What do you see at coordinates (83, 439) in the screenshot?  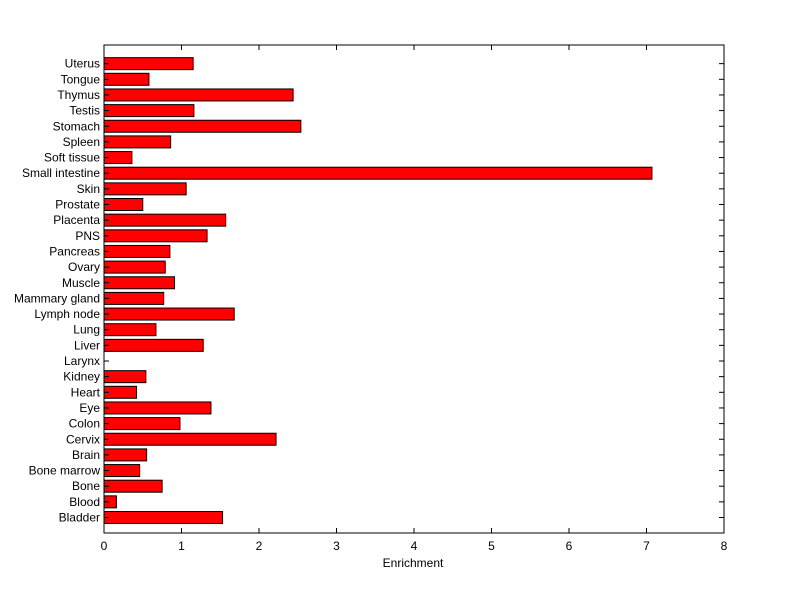 I see `y-tick-label: Cervix` at bounding box center [83, 439].